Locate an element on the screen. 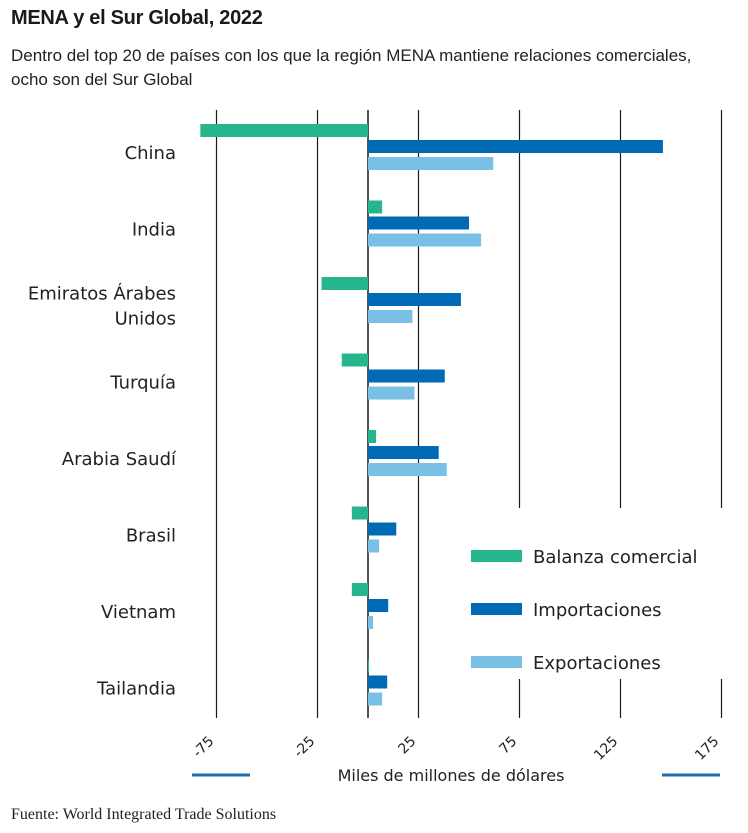 This screenshot has width=748, height=833. category-label: Tailandia is located at coordinates (136, 689).